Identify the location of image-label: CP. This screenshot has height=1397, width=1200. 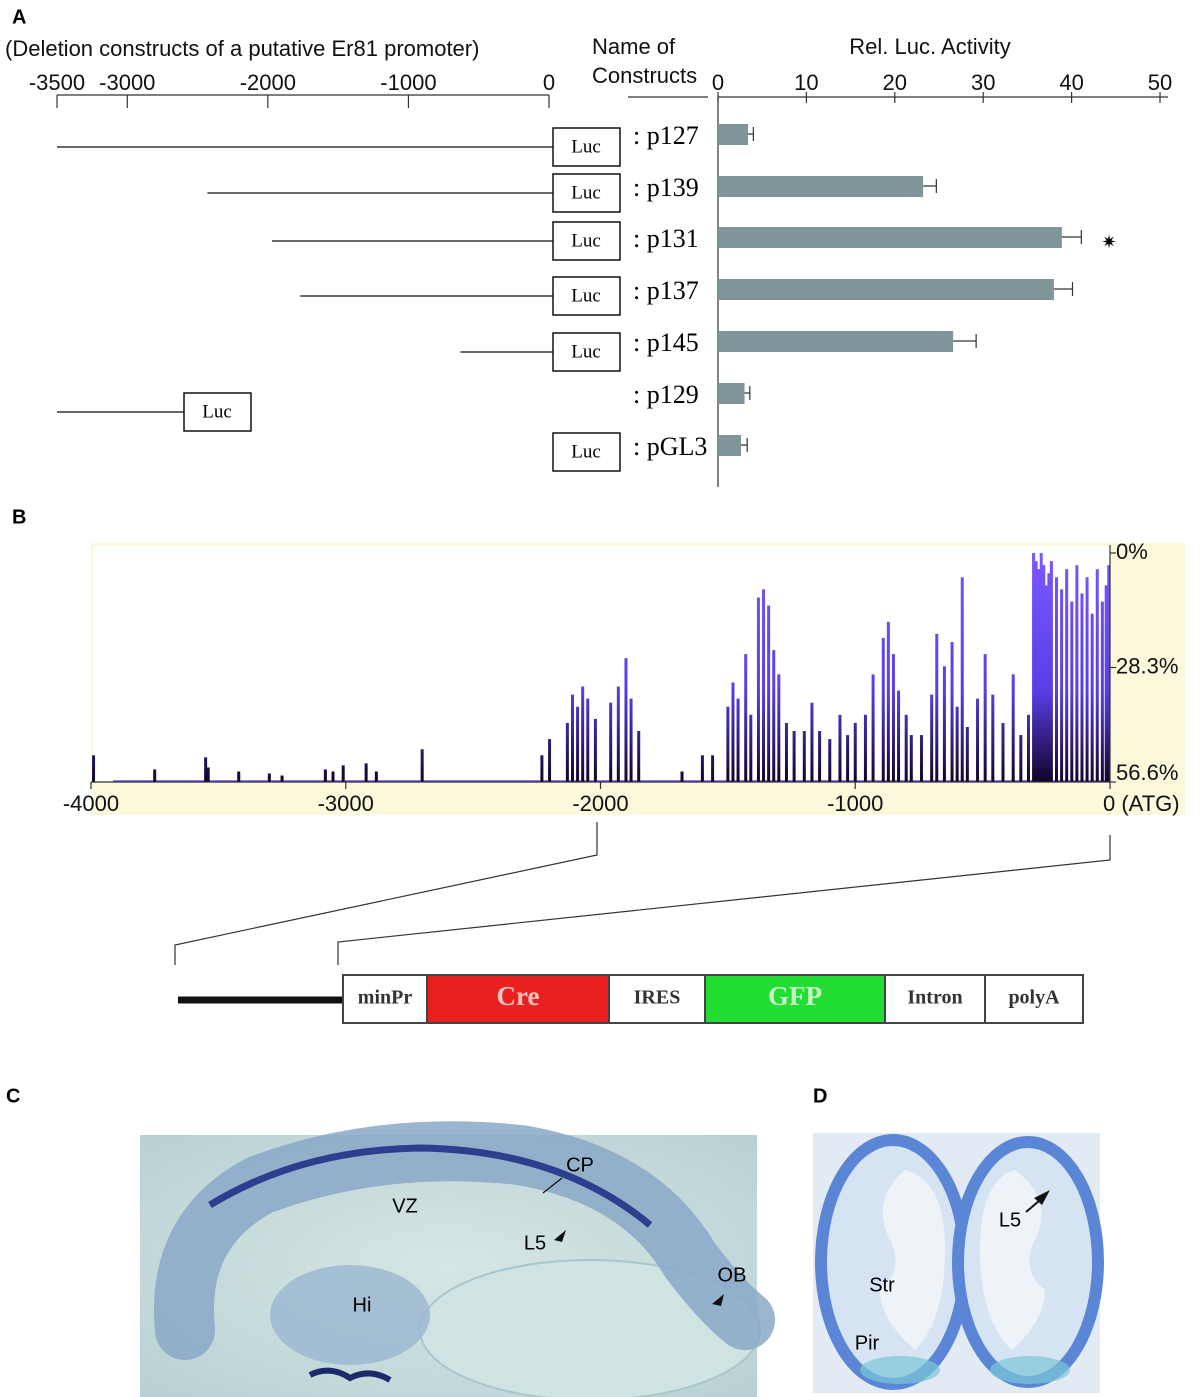
(580, 1165).